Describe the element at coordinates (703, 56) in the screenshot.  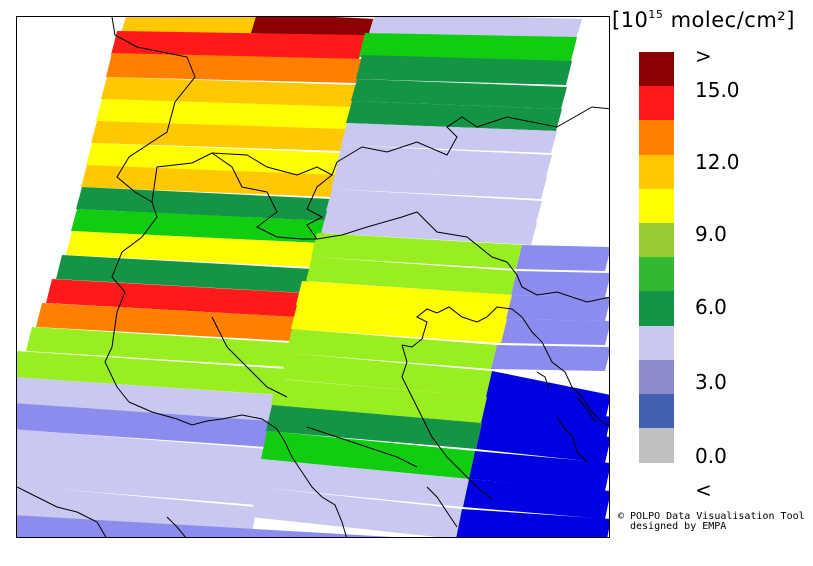
I see `legend-tick-label: >` at that location.